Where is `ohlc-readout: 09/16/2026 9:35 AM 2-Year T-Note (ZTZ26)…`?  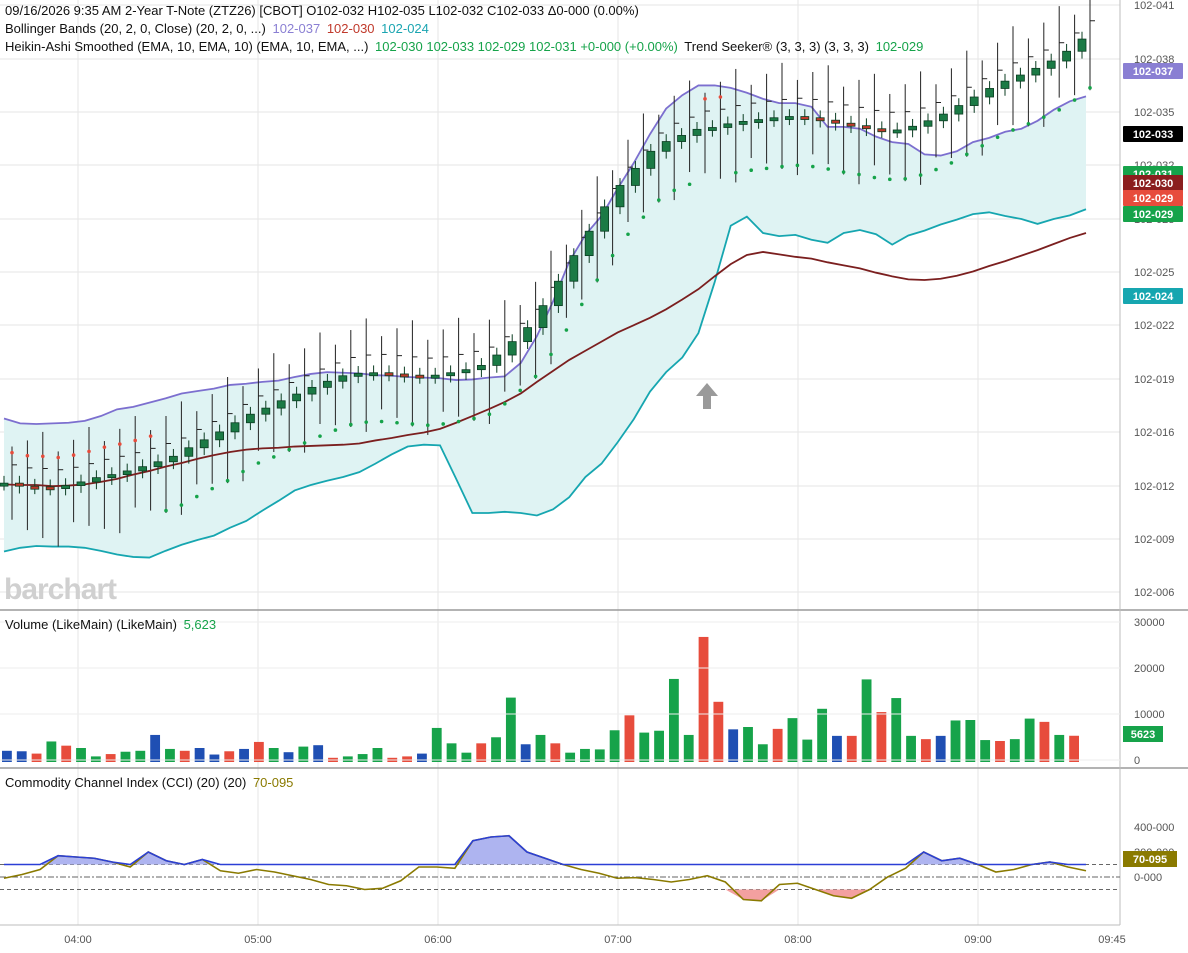 ohlc-readout: 09/16/2026 9:35 AM 2-Year T-Note (ZTZ26)… is located at coordinates (322, 10).